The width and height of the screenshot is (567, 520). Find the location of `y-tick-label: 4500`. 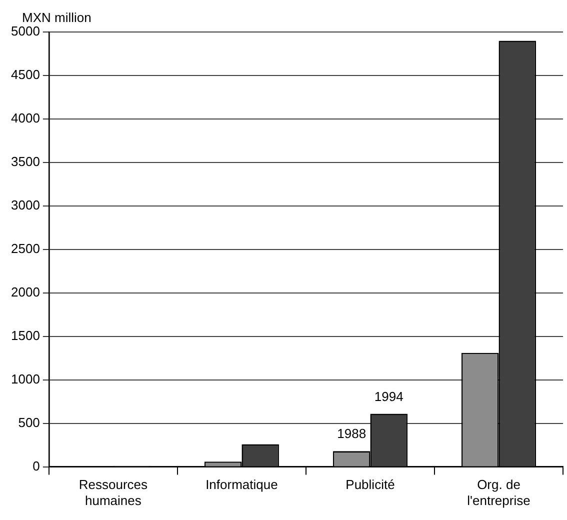

y-tick-label: 4500 is located at coordinates (25, 74).